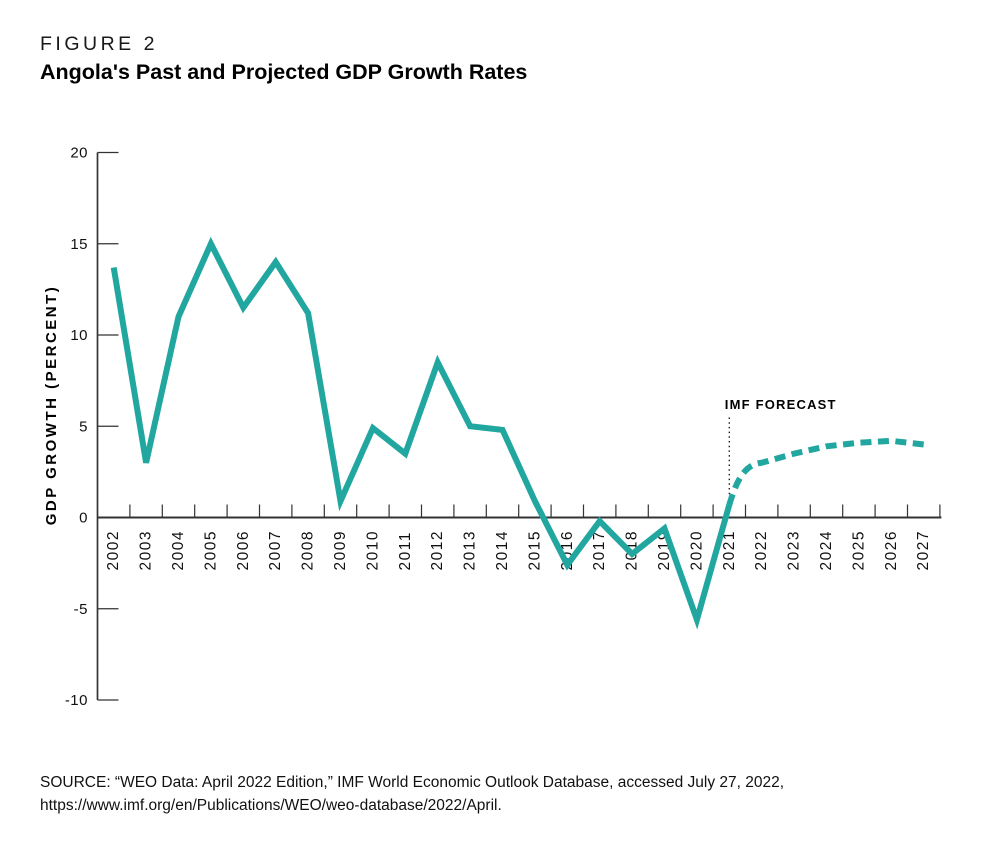 Image resolution: width=1000 pixels, height=862 pixels. I want to click on x-axis-tick-label: 2023, so click(794, 550).